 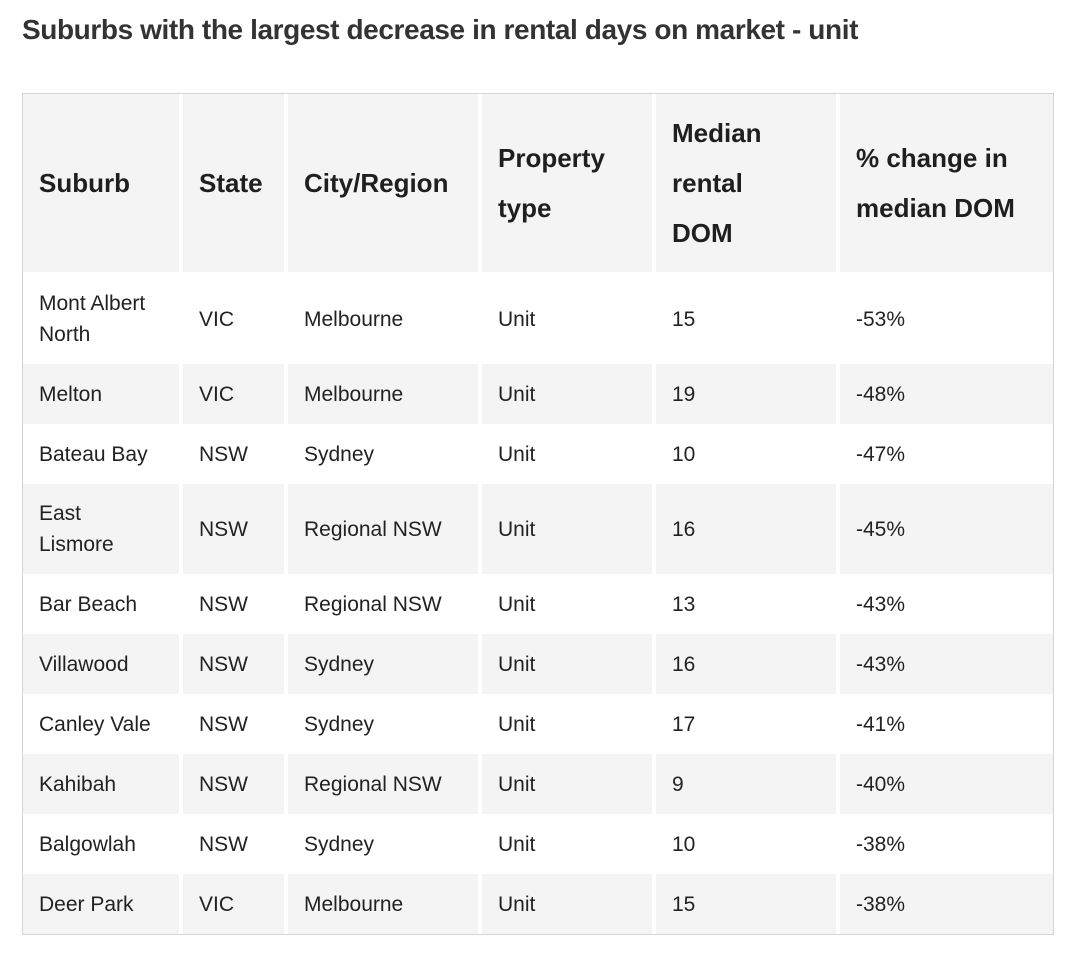 I want to click on cell-suburb: Bar Beach, so click(x=103, y=604).